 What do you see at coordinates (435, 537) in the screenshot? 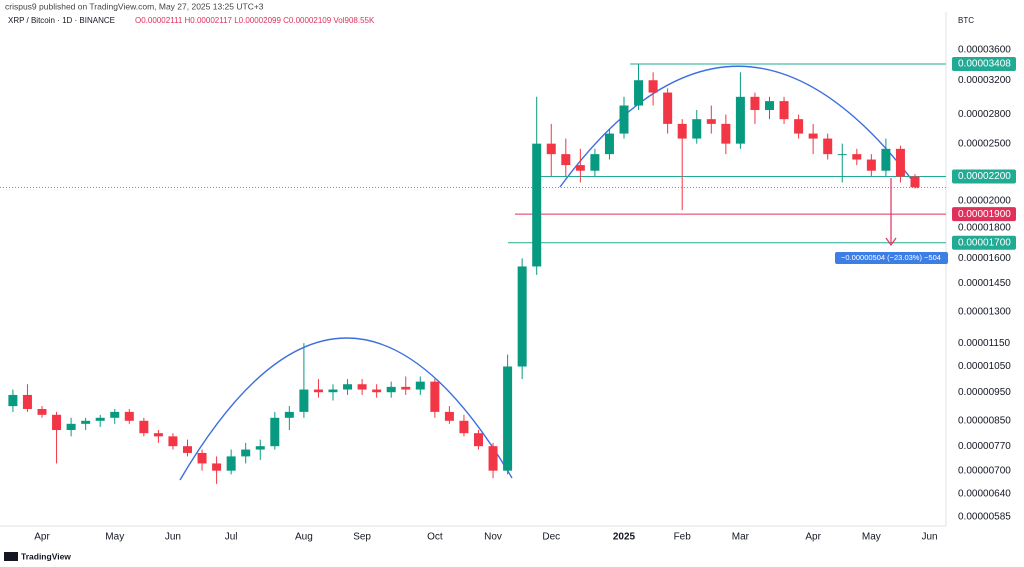
I see `x-tick-label: Oct` at bounding box center [435, 537].